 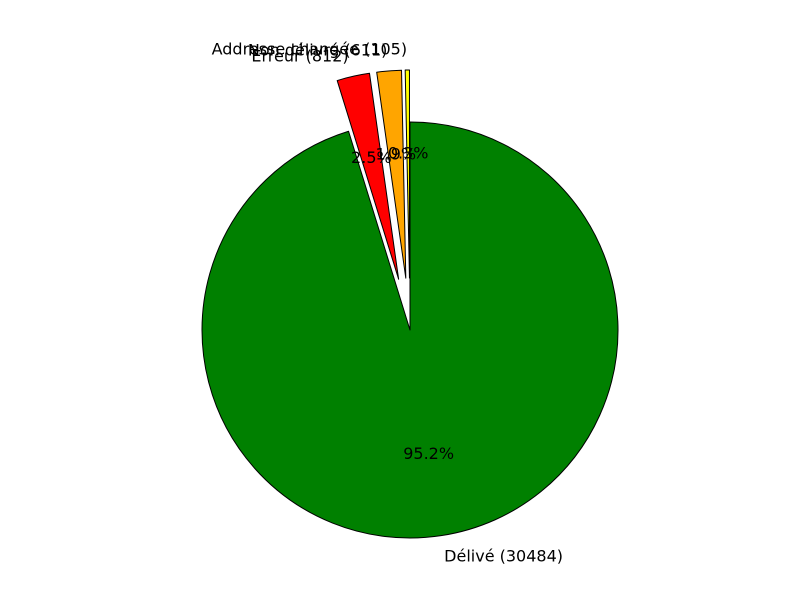 What do you see at coordinates (395, 153) in the screenshot?
I see `pct-label-non-delivre: 1.9%` at bounding box center [395, 153].